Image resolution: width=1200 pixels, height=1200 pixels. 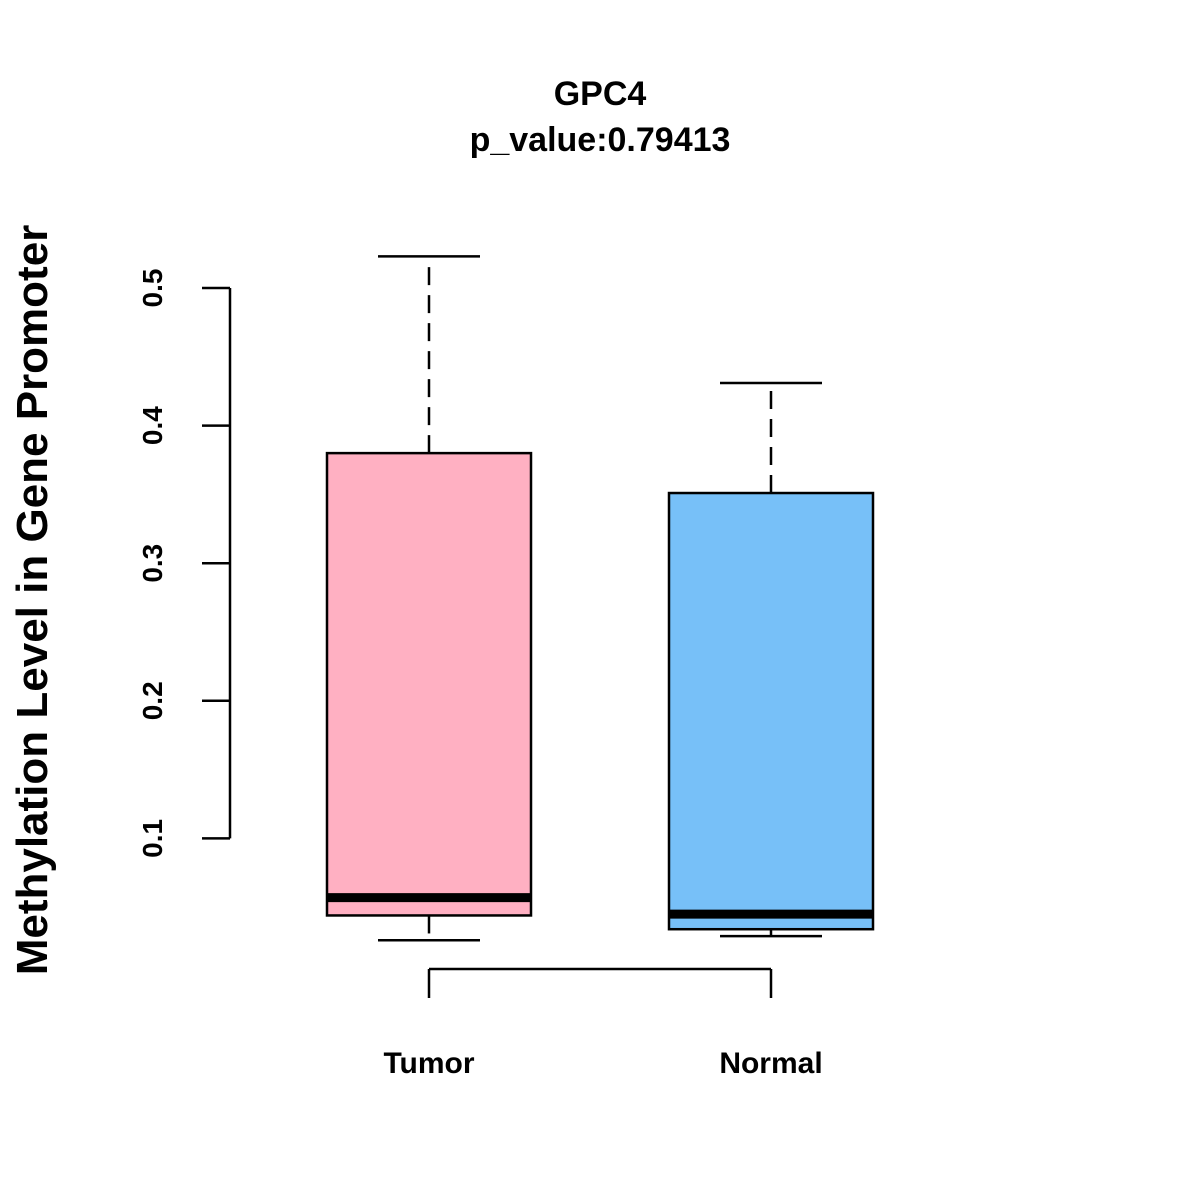 I want to click on tumor-box, so click(x=429, y=684).